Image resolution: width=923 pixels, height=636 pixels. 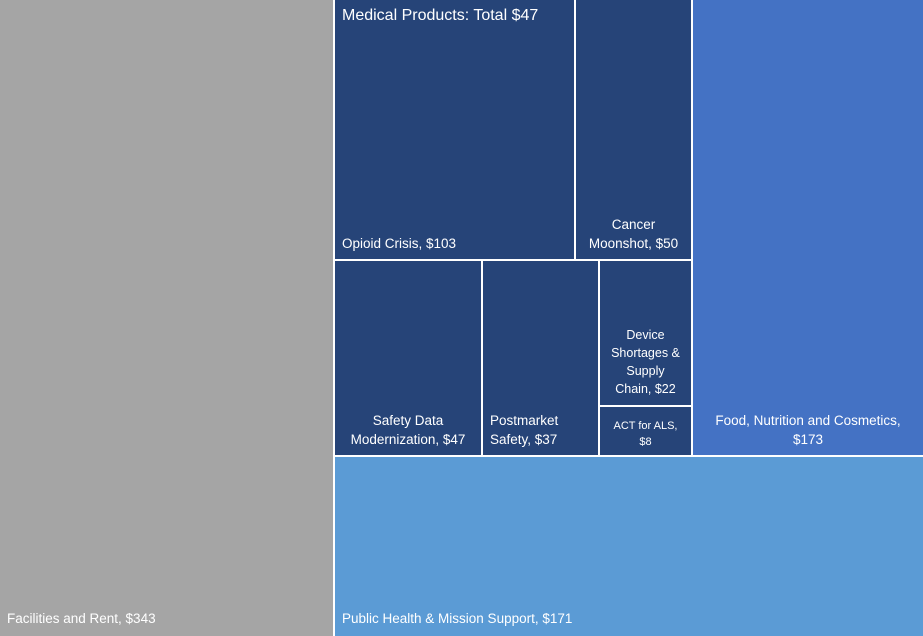 I want to click on label-line: Shortages &, so click(x=645, y=353).